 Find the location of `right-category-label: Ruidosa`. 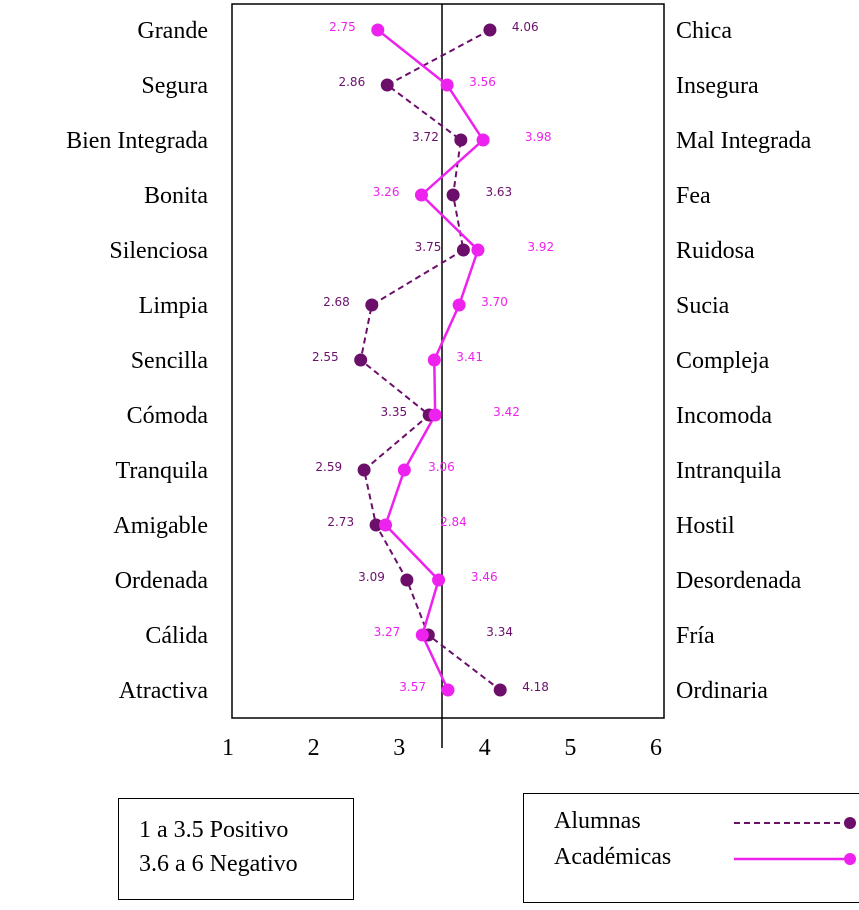

right-category-label: Ruidosa is located at coordinates (715, 251).